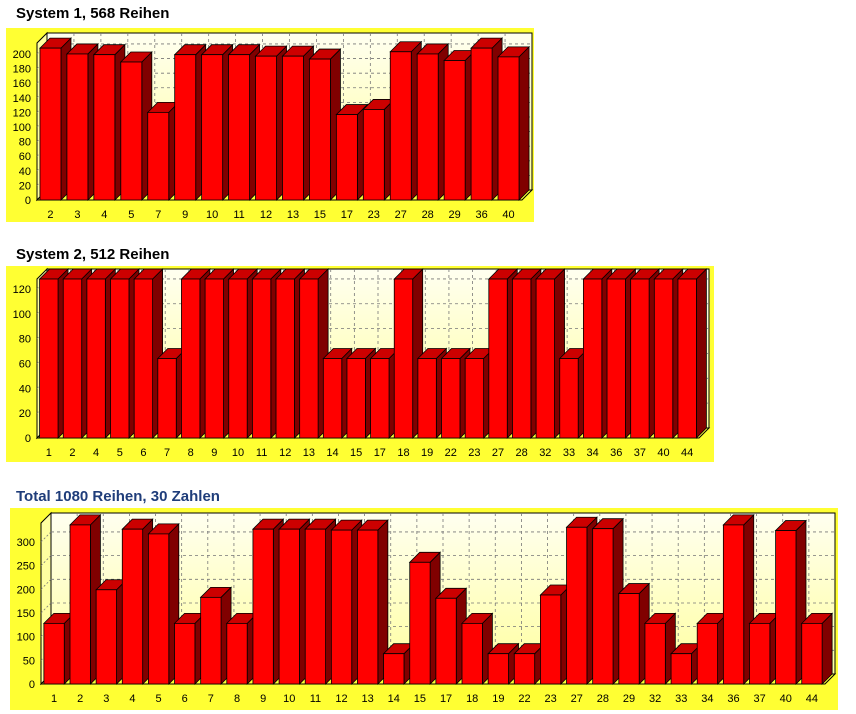  I want to click on x-tick-label: 3, so click(106, 699).